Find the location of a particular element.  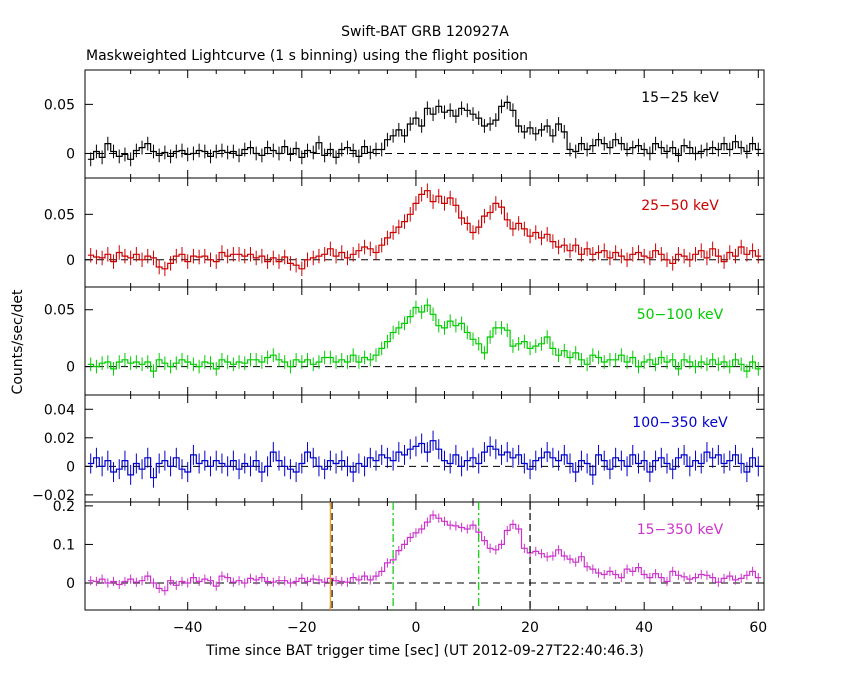

band-label: 25−50 keV is located at coordinates (680, 206).